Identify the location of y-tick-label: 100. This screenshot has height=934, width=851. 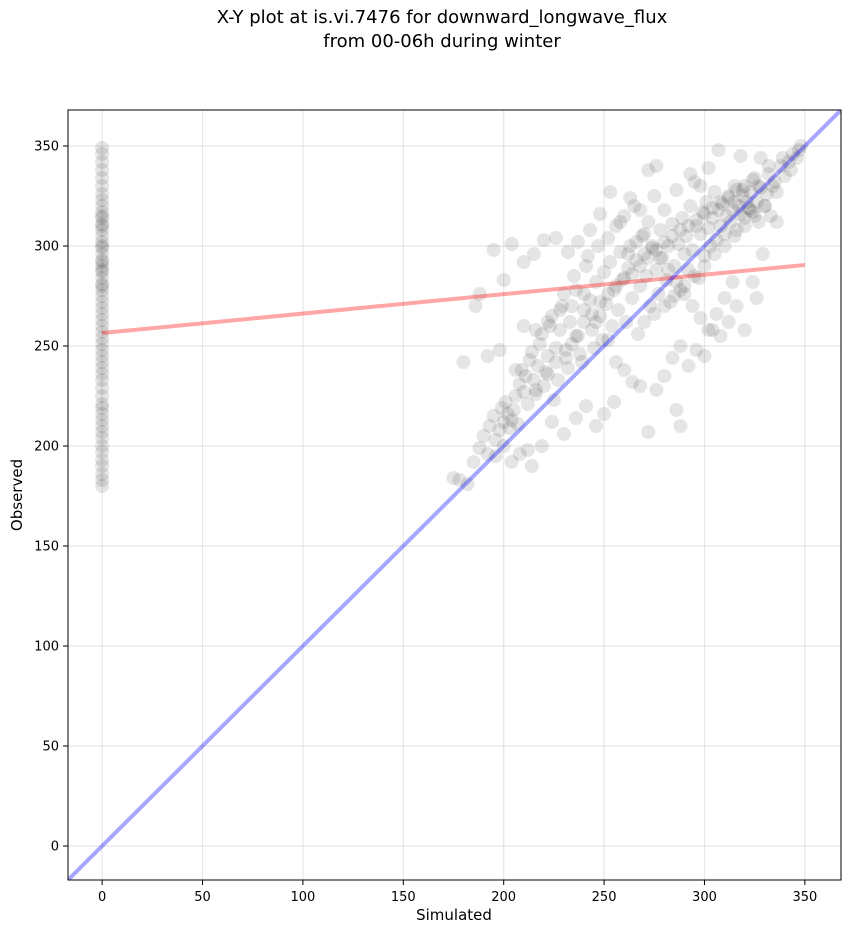
(46, 647).